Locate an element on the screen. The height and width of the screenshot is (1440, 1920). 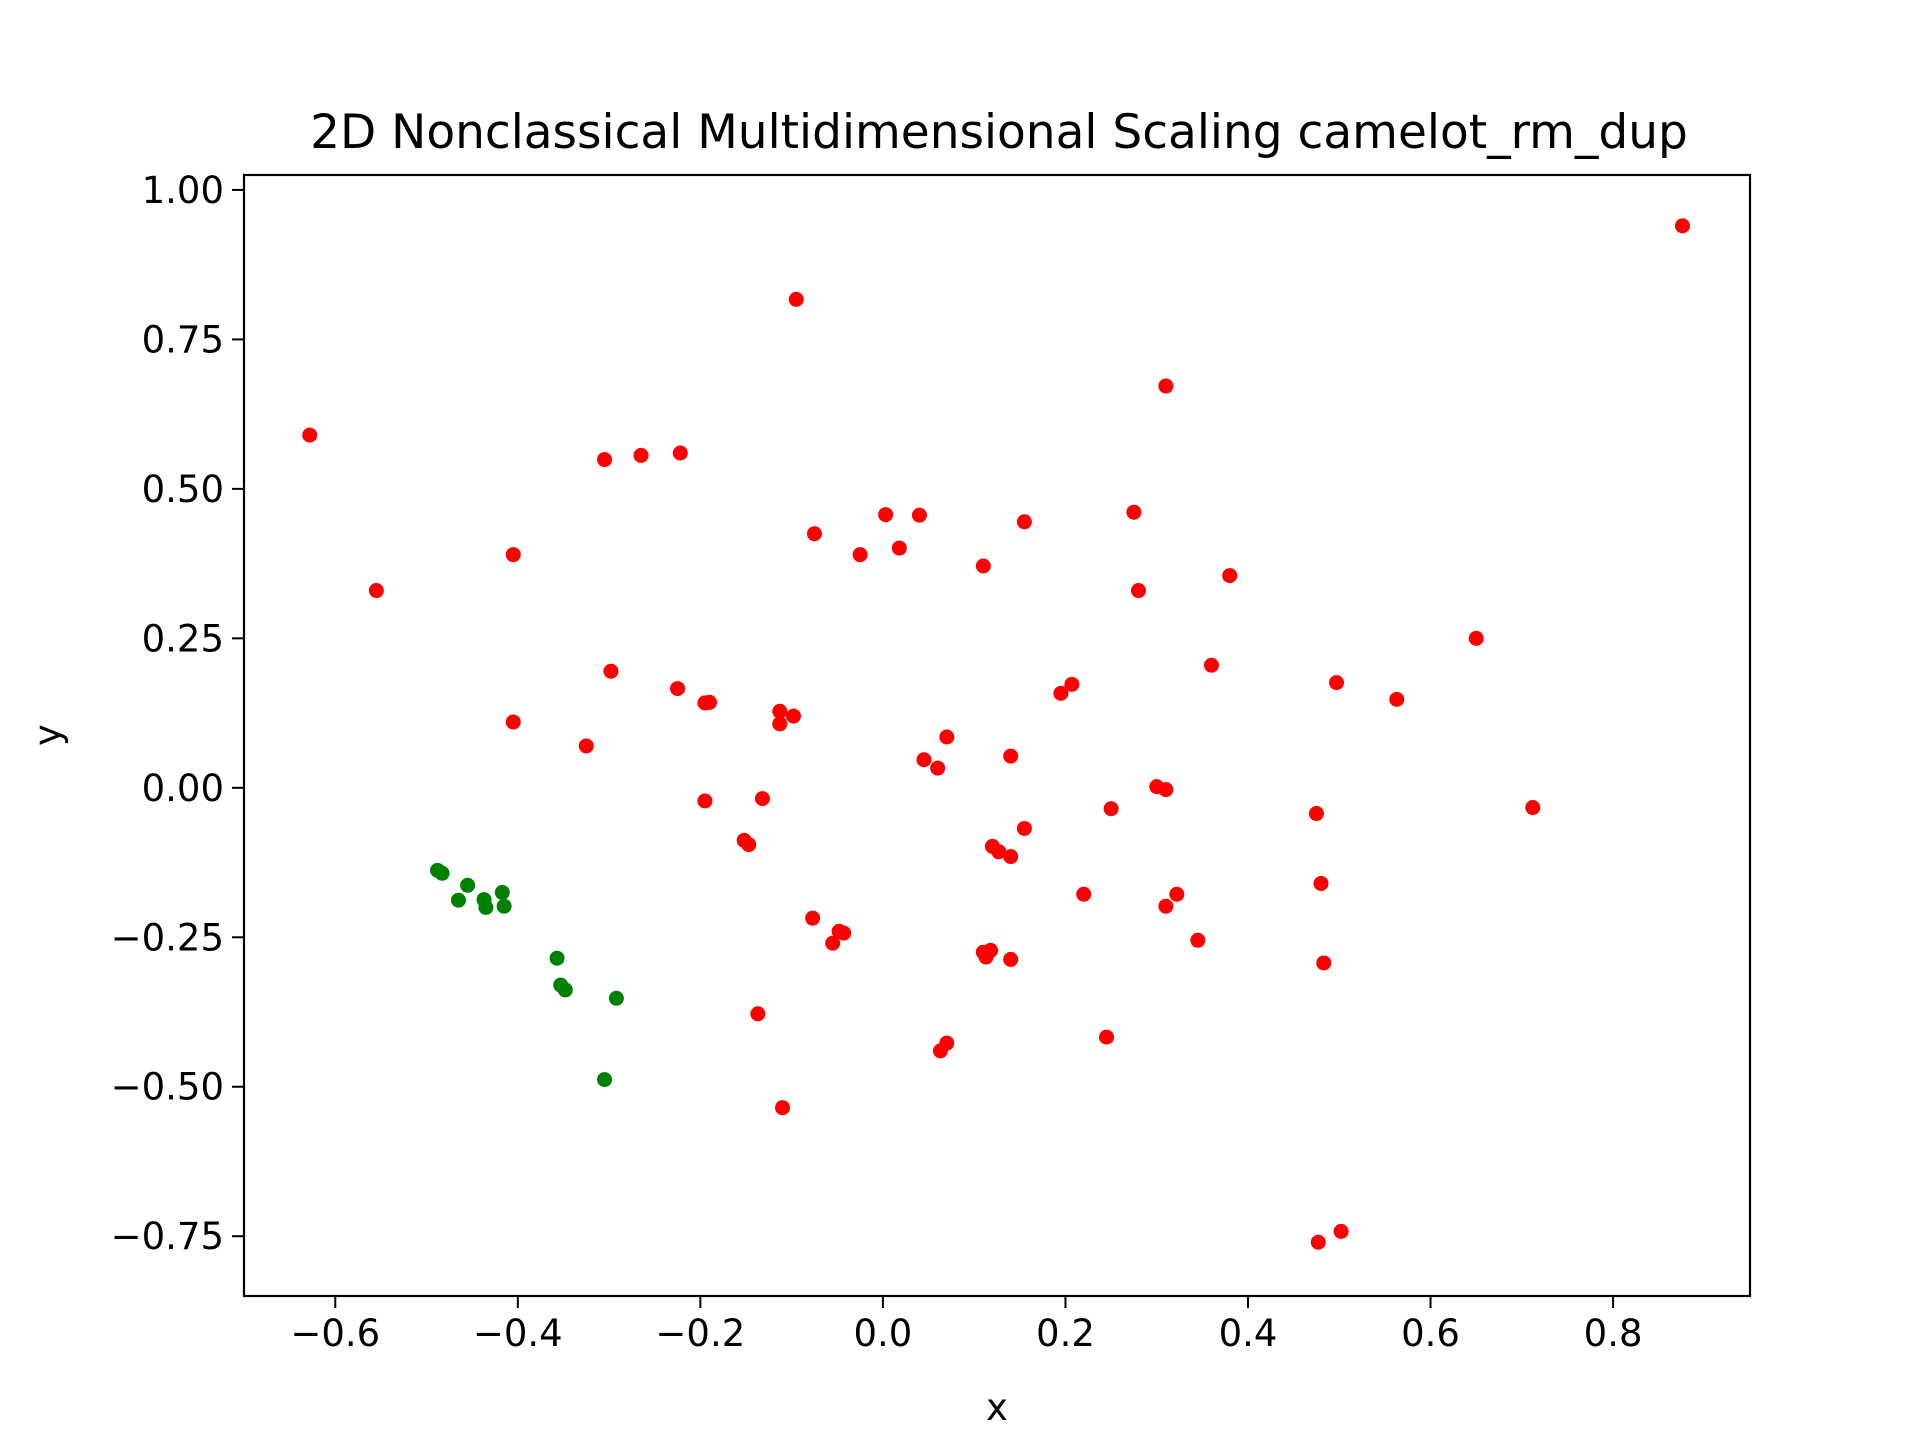
y-axis: 1.00 0.75 0.50 0.25 0.00 −0.25 −0.50 −0.75 is located at coordinates (177, 713).